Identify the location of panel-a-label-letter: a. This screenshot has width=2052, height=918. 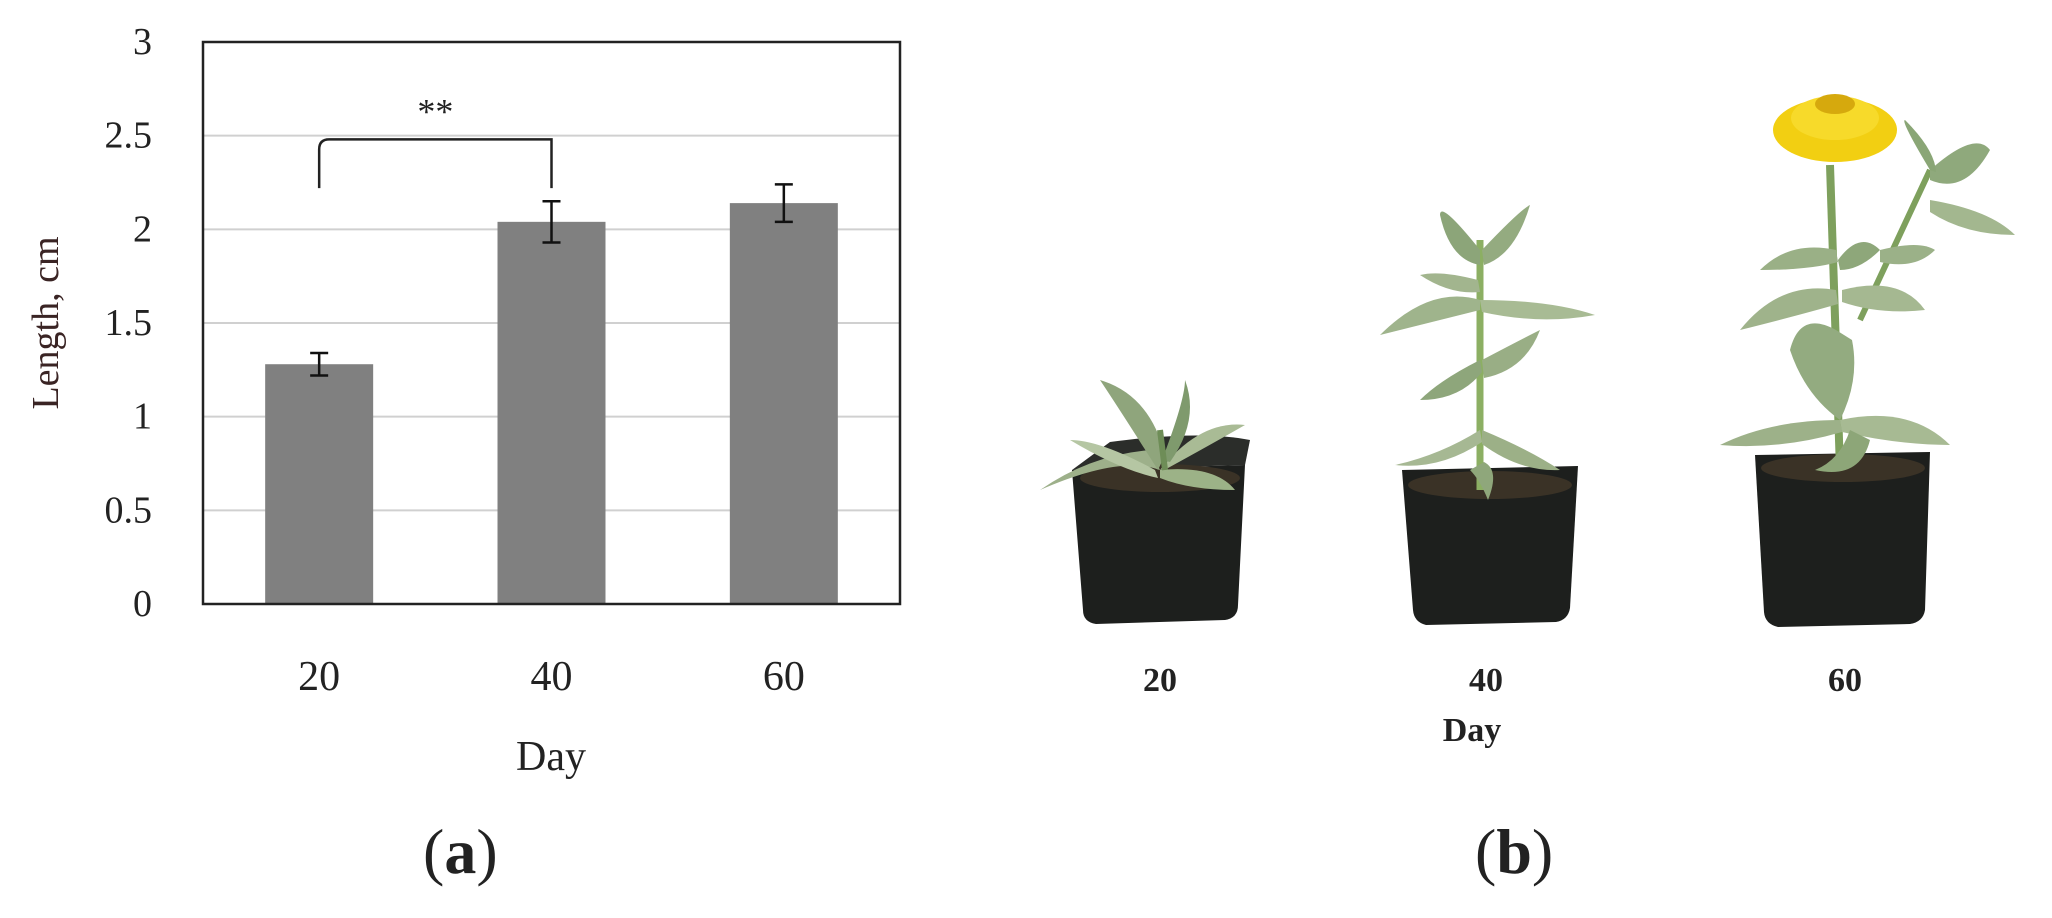
(460, 851).